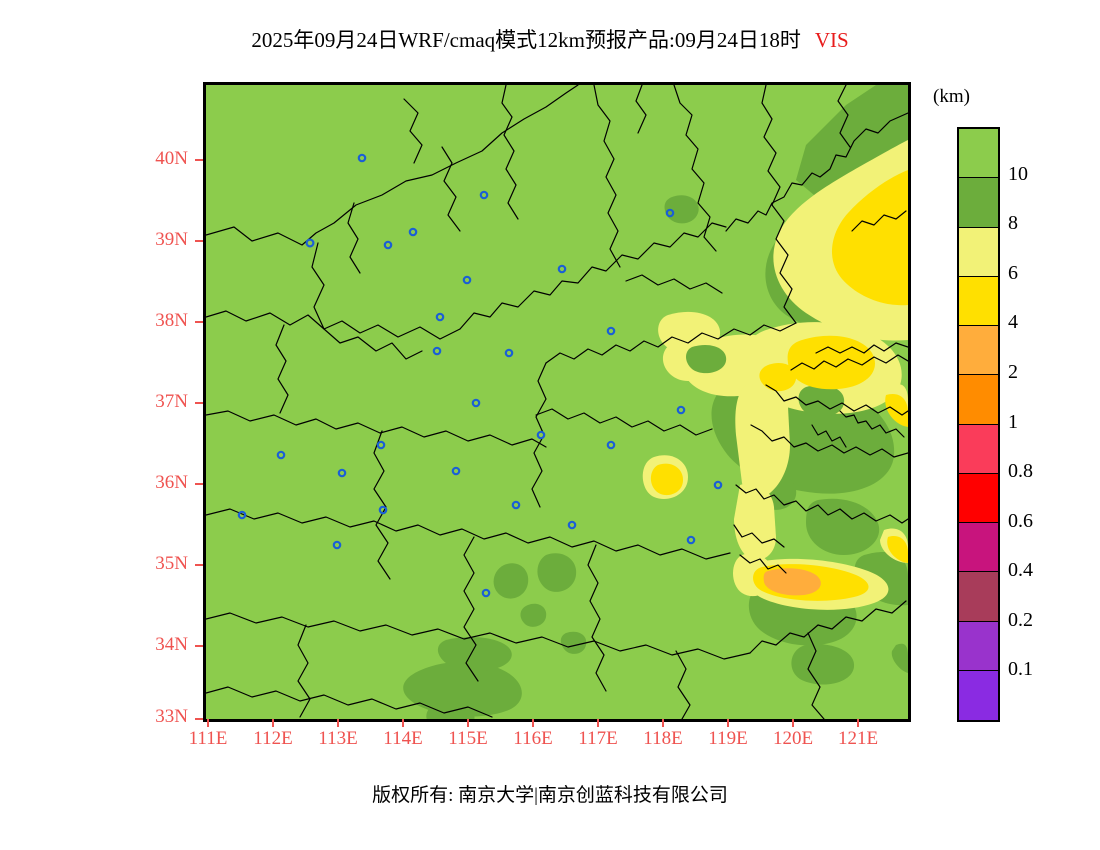 The height and width of the screenshot is (850, 1100). What do you see at coordinates (550, 795) in the screenshot?
I see `copyright-footer: 版权所有: 南京大学|南京创蓝科技有限公司` at bounding box center [550, 795].